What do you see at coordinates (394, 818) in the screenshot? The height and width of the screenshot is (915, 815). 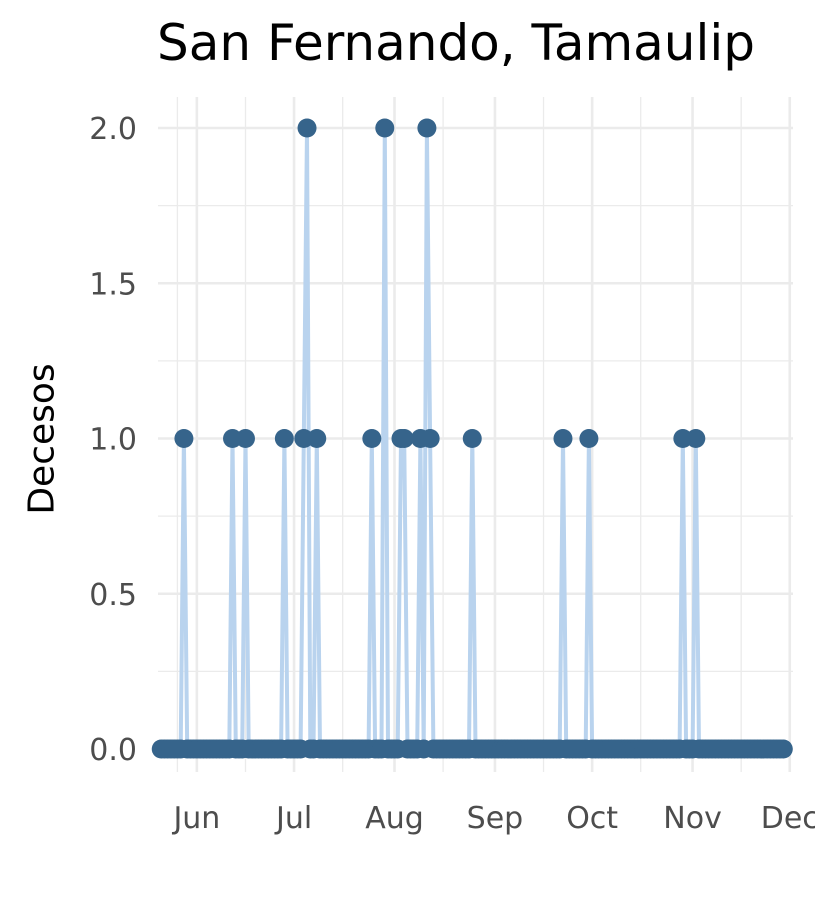 I see `x-tick-label: Aug` at bounding box center [394, 818].